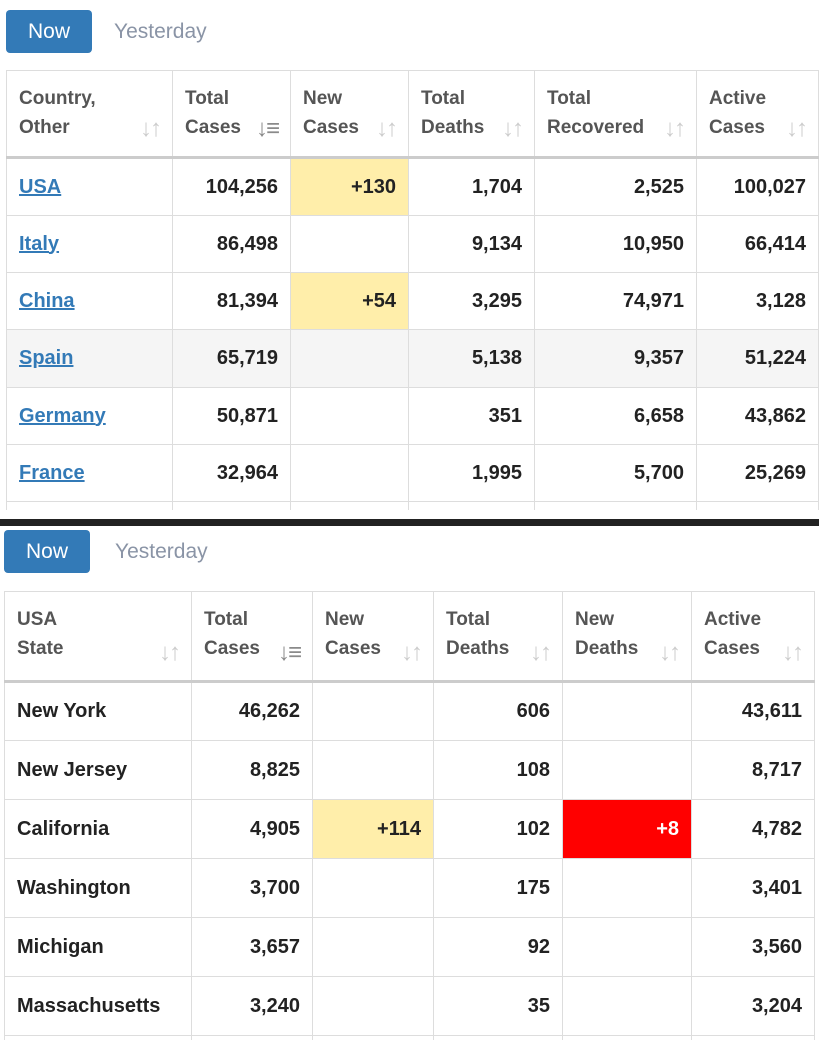 This screenshot has height=1040, width=819. What do you see at coordinates (757, 301) in the screenshot?
I see `active-cases-cell: 3,128` at bounding box center [757, 301].